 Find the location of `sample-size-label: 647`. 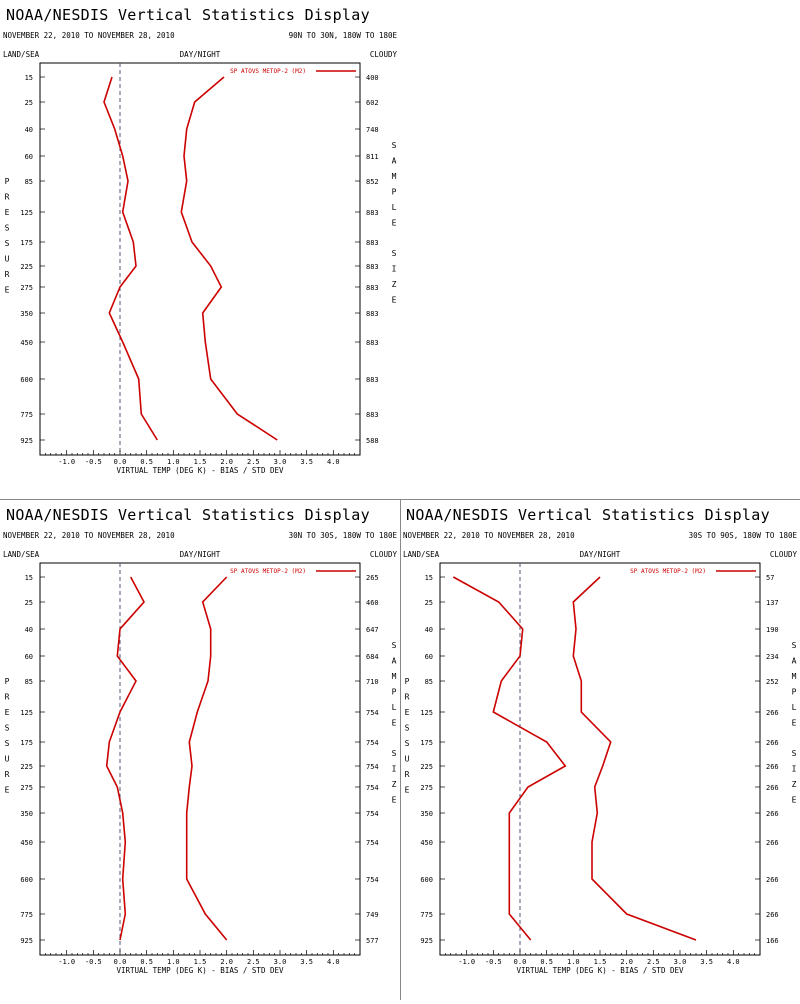

sample-size-label: 647 is located at coordinates (372, 630).